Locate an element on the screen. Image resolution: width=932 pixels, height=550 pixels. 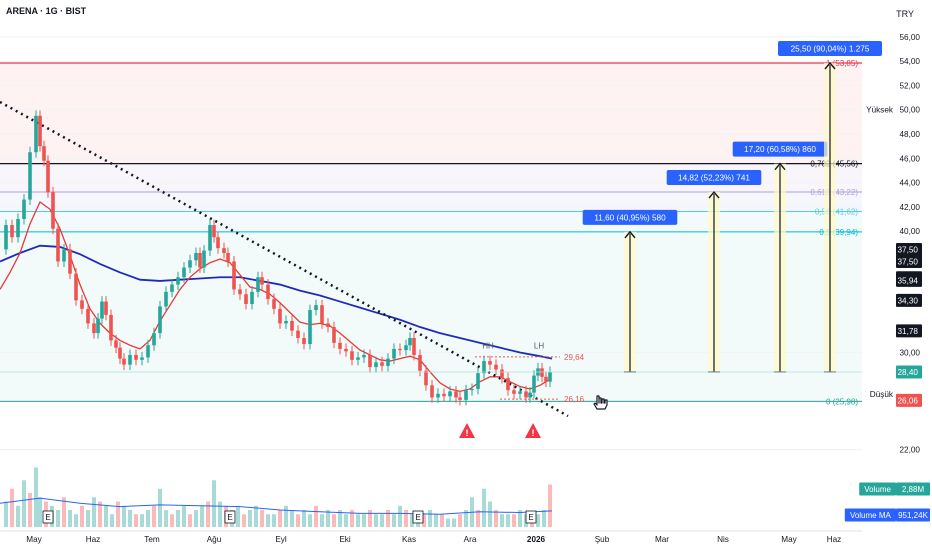
earnings-marker-label: E is located at coordinates (229, 517).